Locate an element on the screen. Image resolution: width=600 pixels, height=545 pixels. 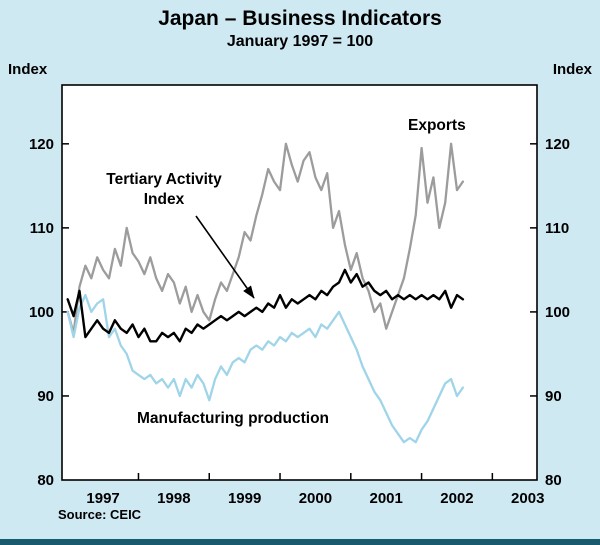
x-tick-label: 2003 is located at coordinates (527, 498).